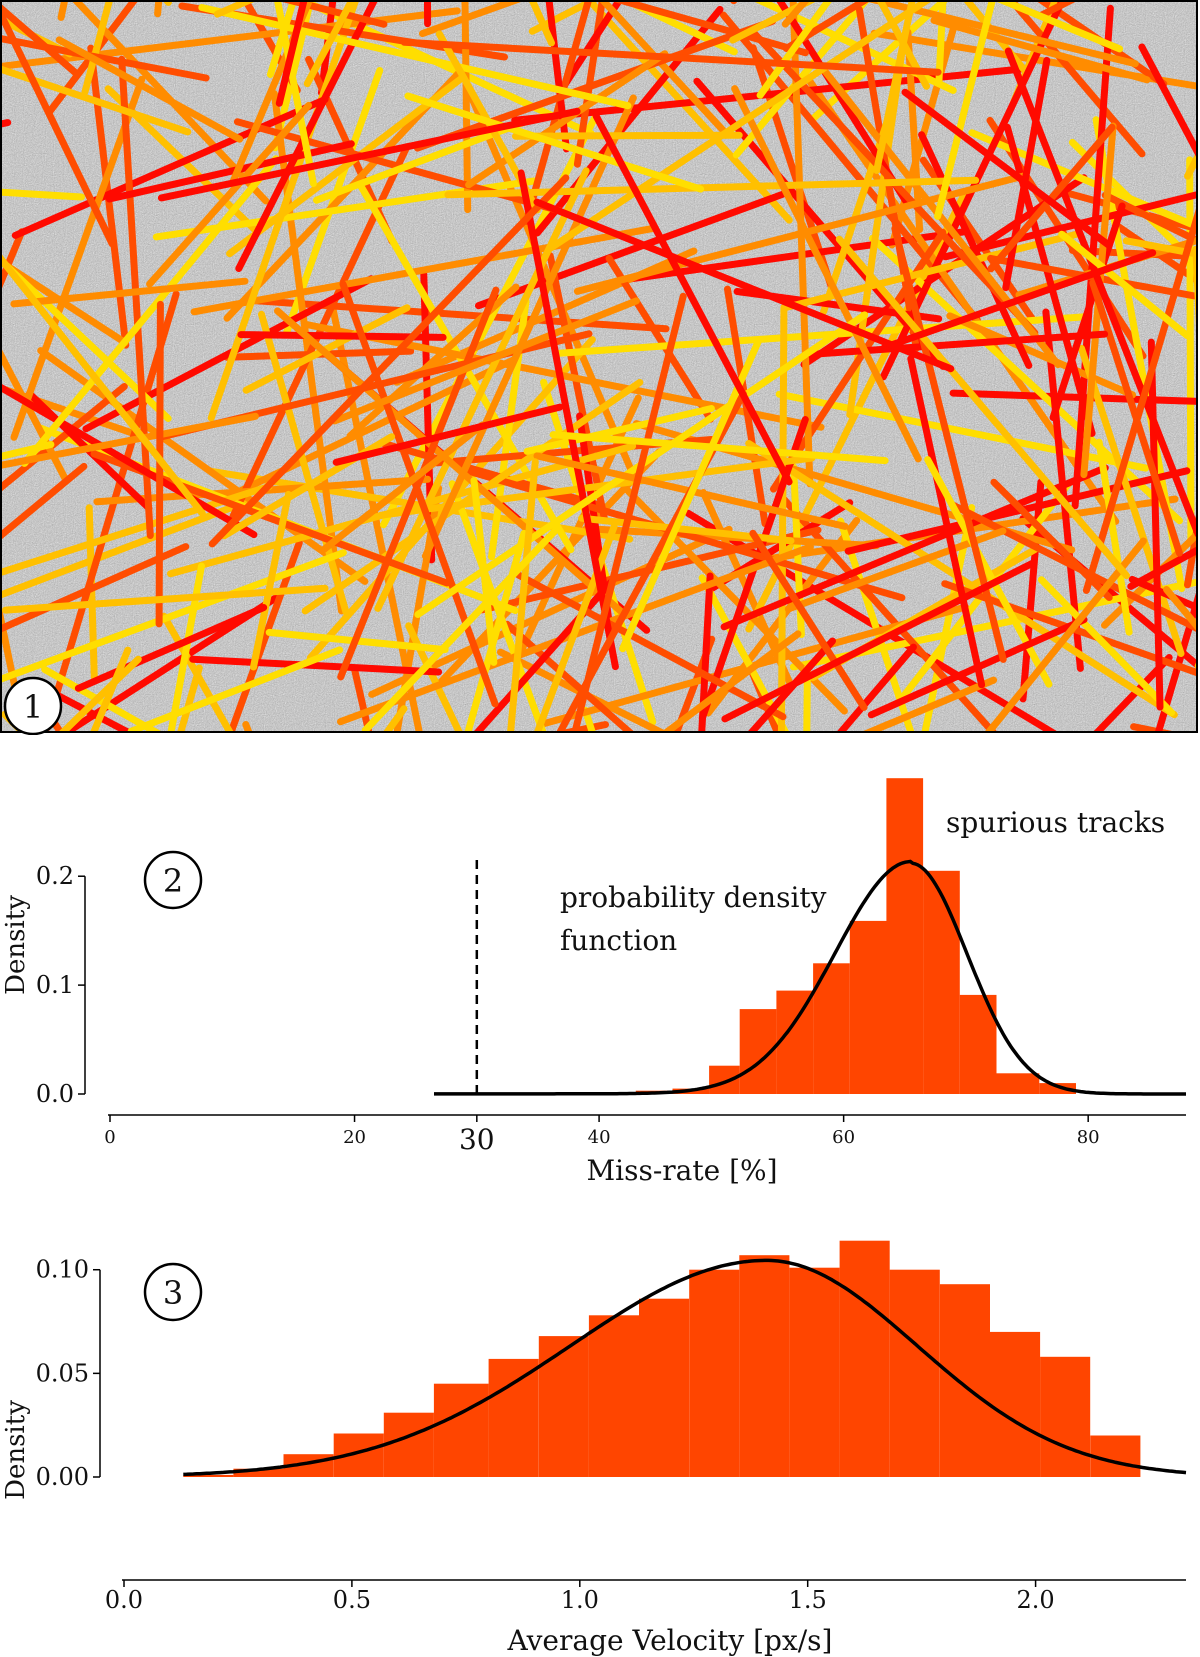 Image resolution: width=1200 pixels, height=1657 pixels. What do you see at coordinates (124, 1600) in the screenshot?
I see `x-tick-label: 0.0` at bounding box center [124, 1600].